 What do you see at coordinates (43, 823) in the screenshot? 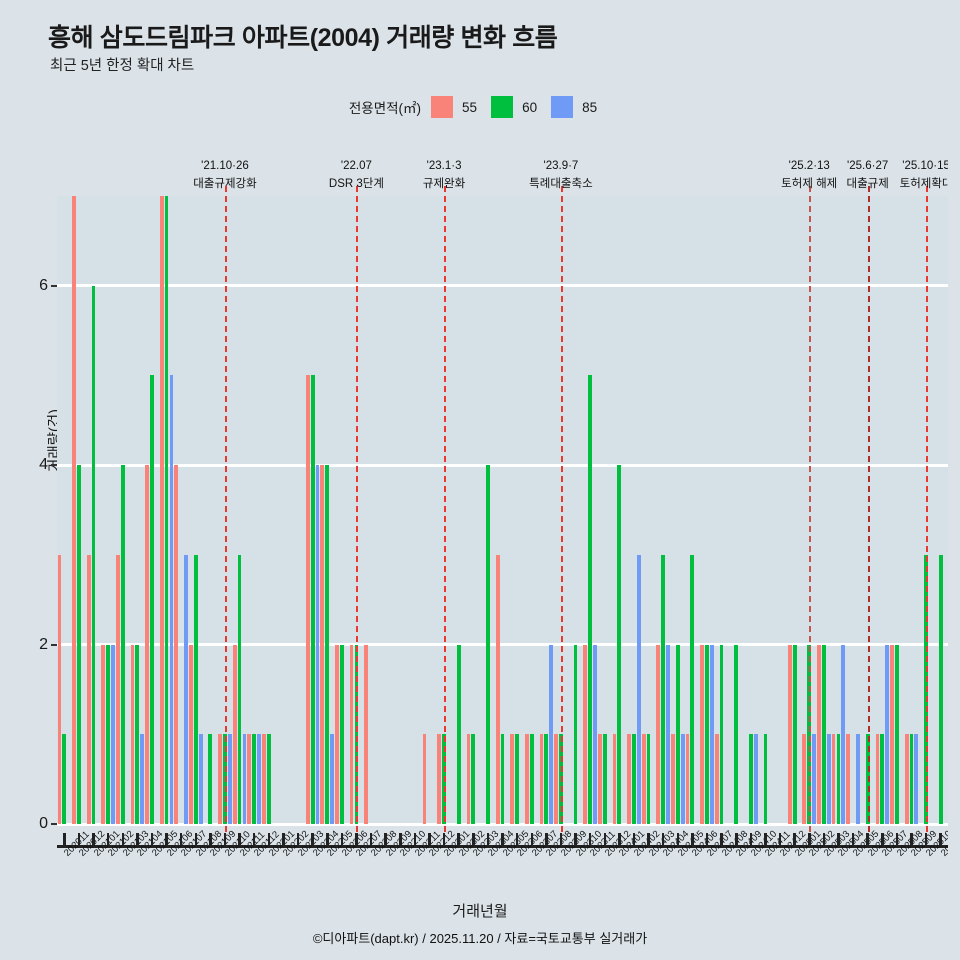
I see `y-tick-label: 0` at bounding box center [43, 823].